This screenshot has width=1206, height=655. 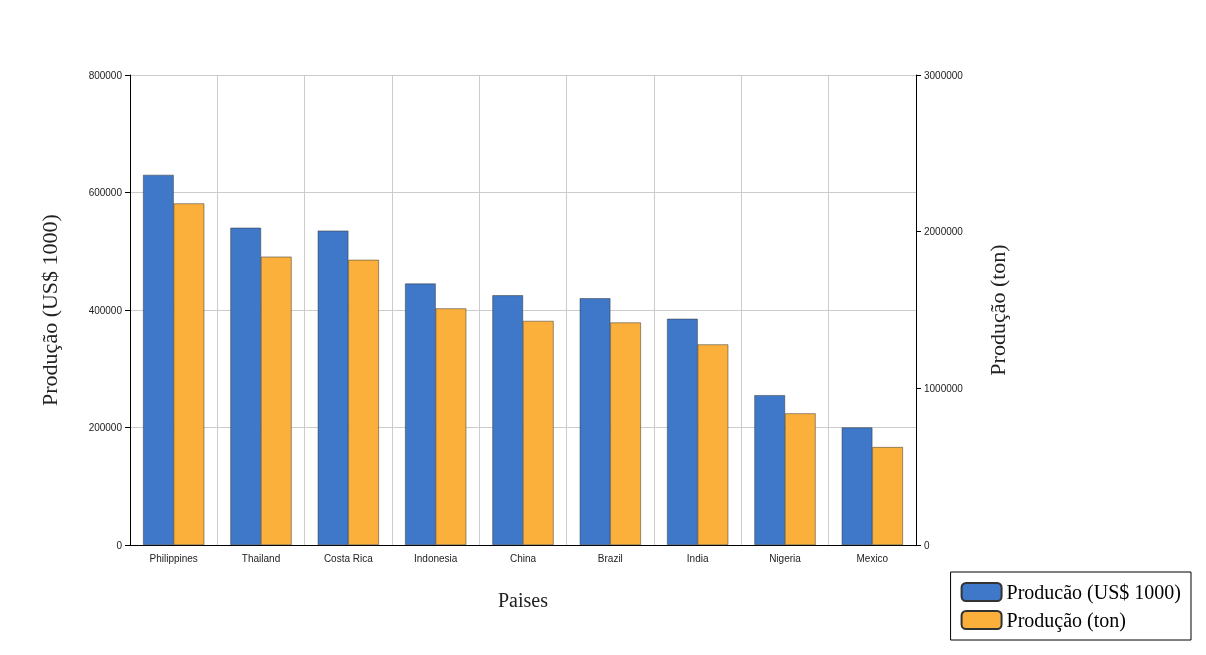 I want to click on y2-tick-label: 0, so click(x=927, y=545).